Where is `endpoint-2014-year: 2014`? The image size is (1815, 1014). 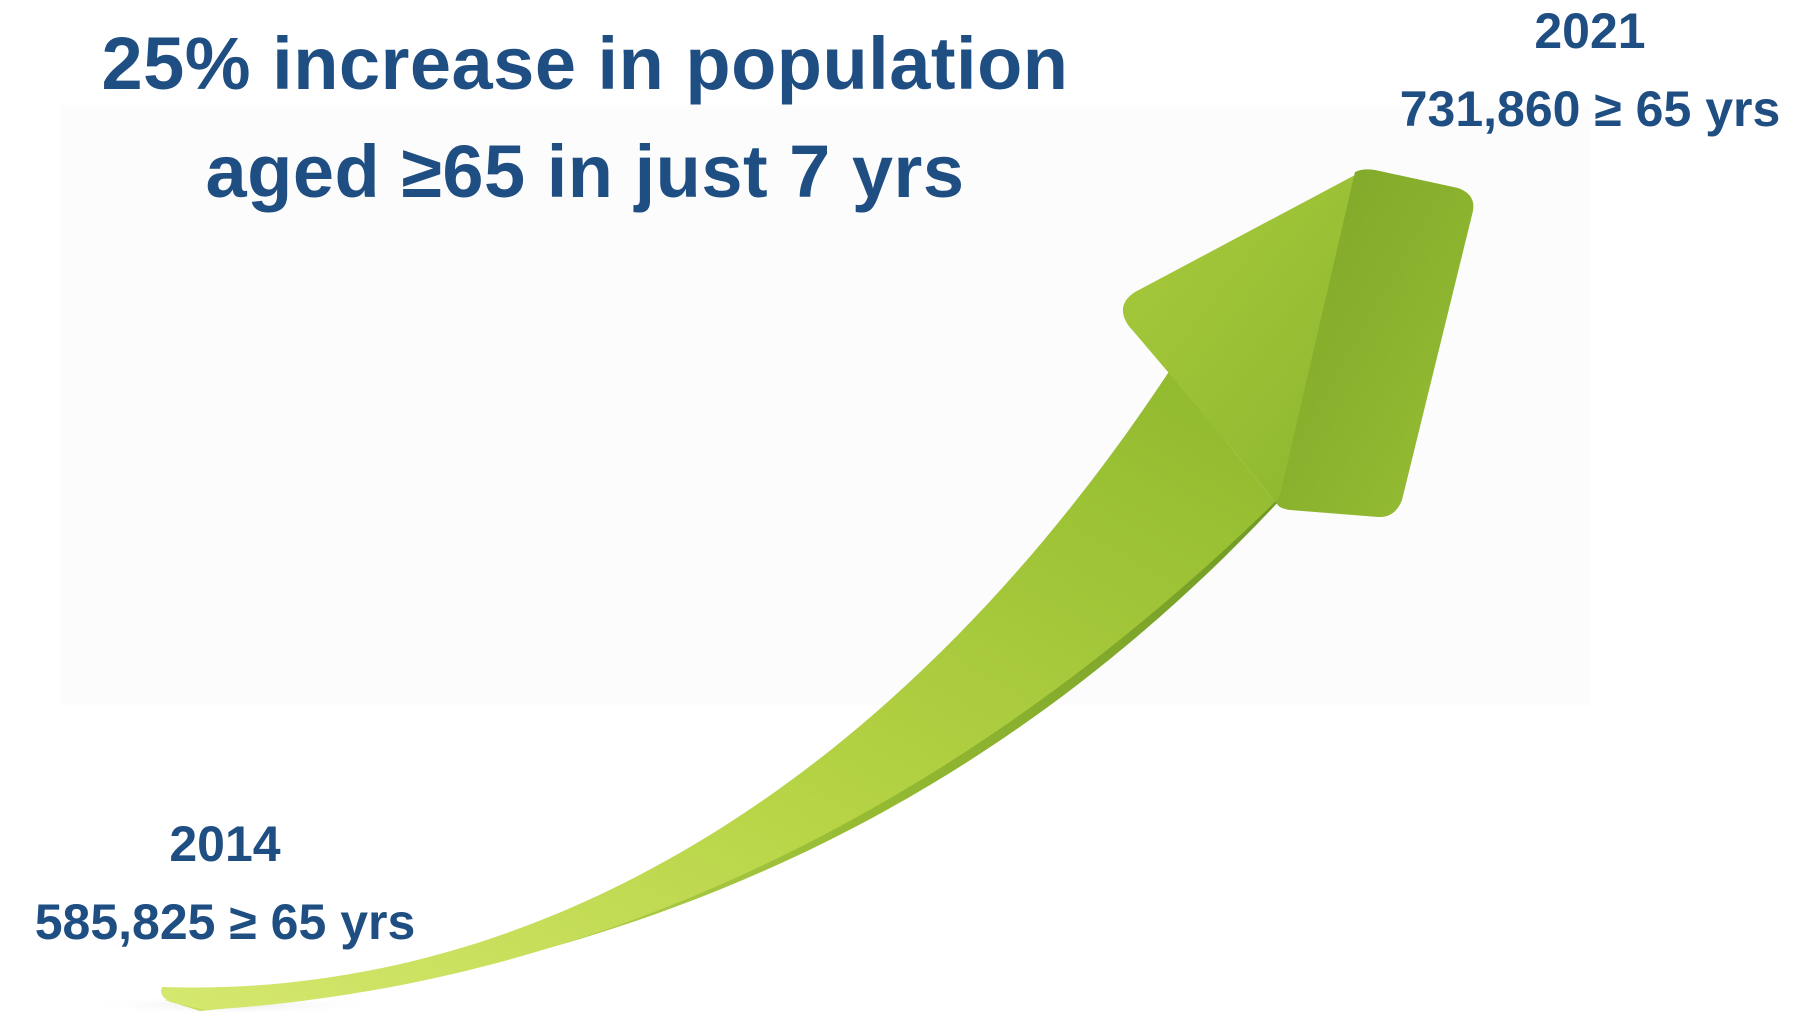
endpoint-2014-year: 2014 is located at coordinates (225, 844).